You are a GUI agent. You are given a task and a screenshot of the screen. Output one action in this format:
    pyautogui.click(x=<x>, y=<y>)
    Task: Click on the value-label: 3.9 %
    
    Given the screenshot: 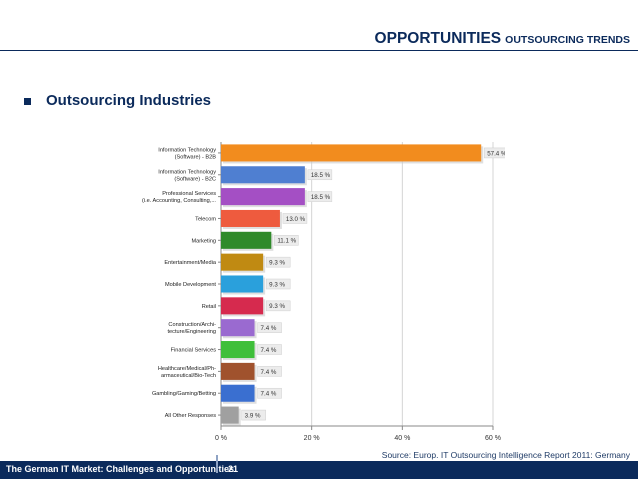 What is the action you would take?
    pyautogui.click(x=253, y=415)
    